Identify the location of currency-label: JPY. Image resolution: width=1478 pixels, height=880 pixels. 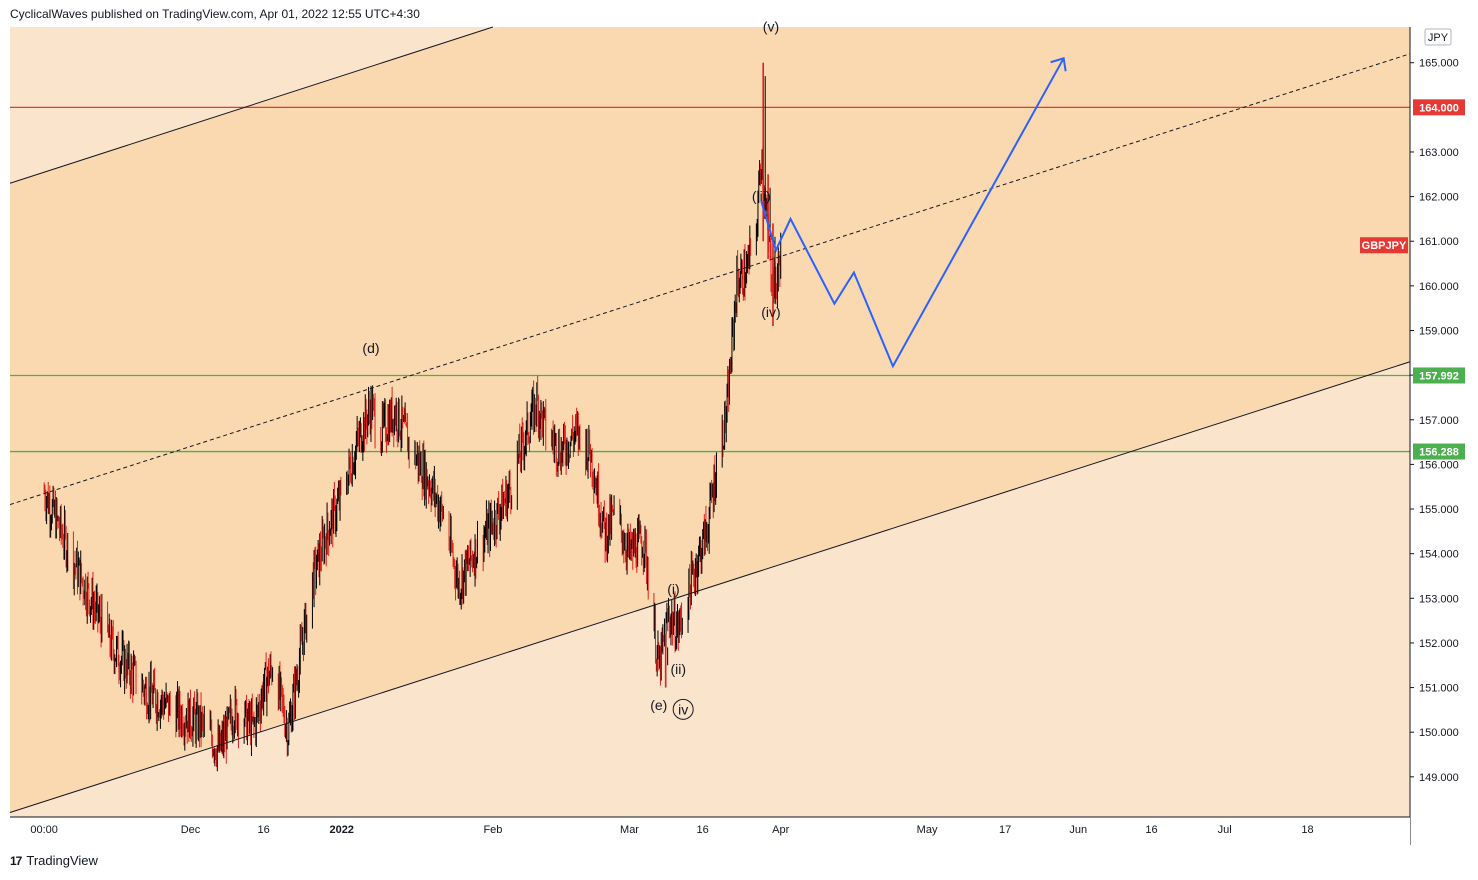
(1438, 38).